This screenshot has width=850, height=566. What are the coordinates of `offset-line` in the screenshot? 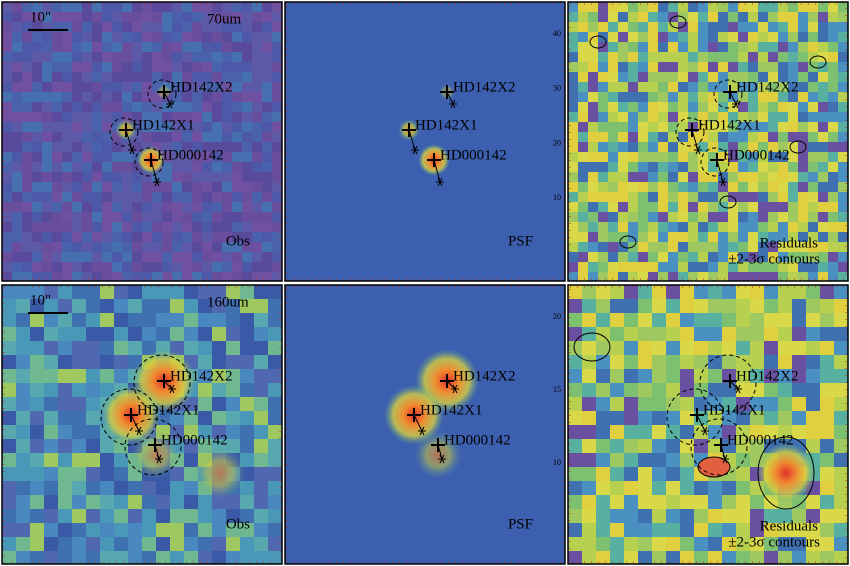 It's located at (720, 171).